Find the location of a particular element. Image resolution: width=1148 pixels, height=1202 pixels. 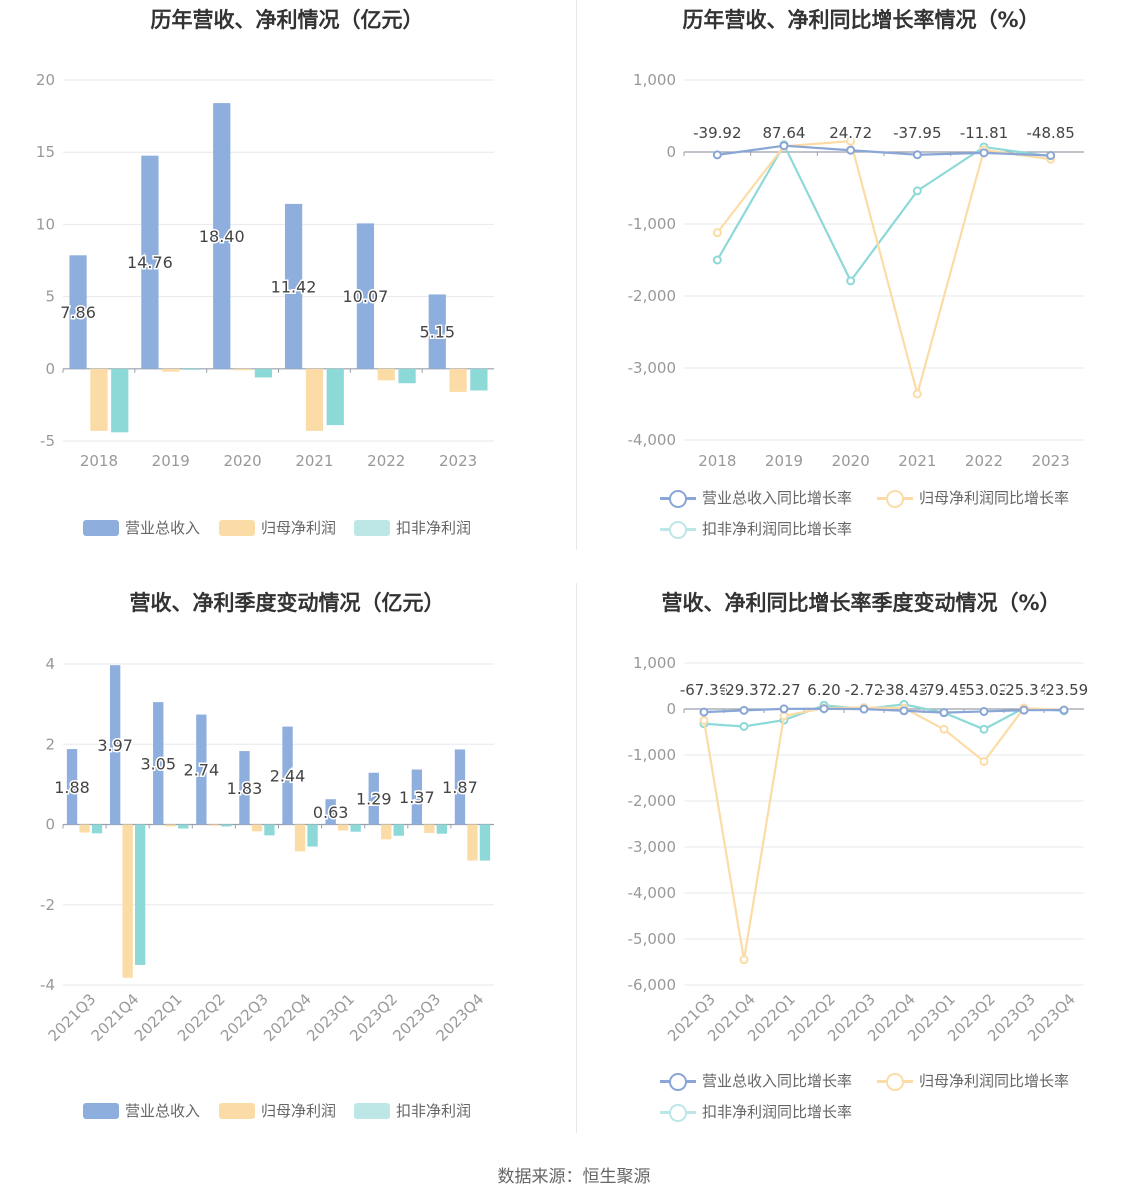

x-tick-label: 2020 is located at coordinates (242, 461).